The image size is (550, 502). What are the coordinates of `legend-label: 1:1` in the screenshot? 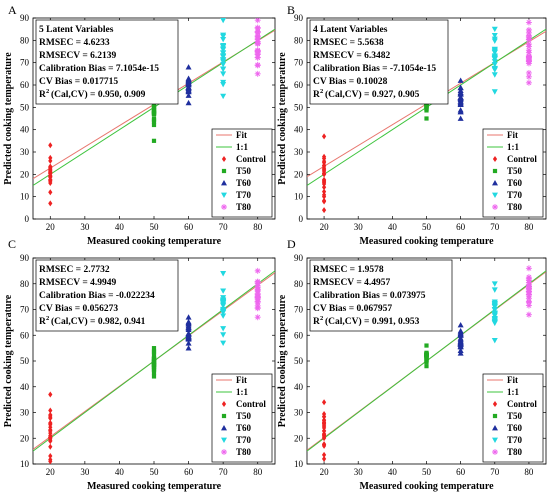 It's located at (513, 147).